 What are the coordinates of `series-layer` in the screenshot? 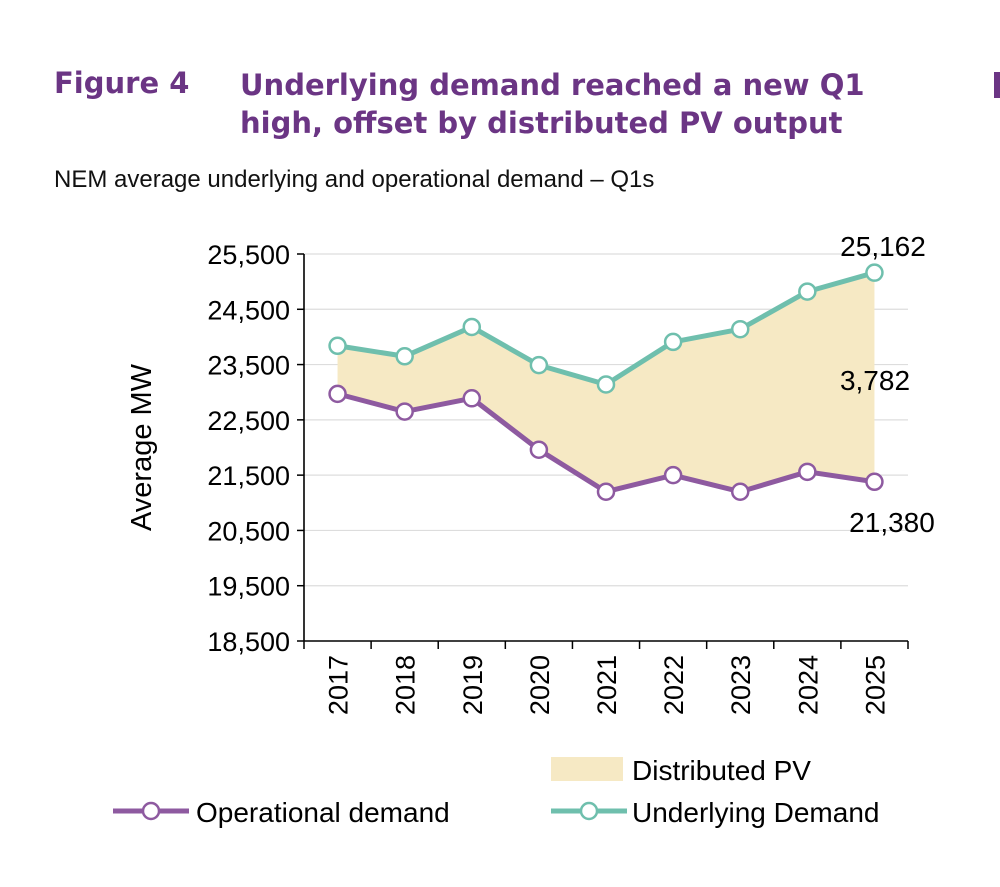 It's located at (606, 382).